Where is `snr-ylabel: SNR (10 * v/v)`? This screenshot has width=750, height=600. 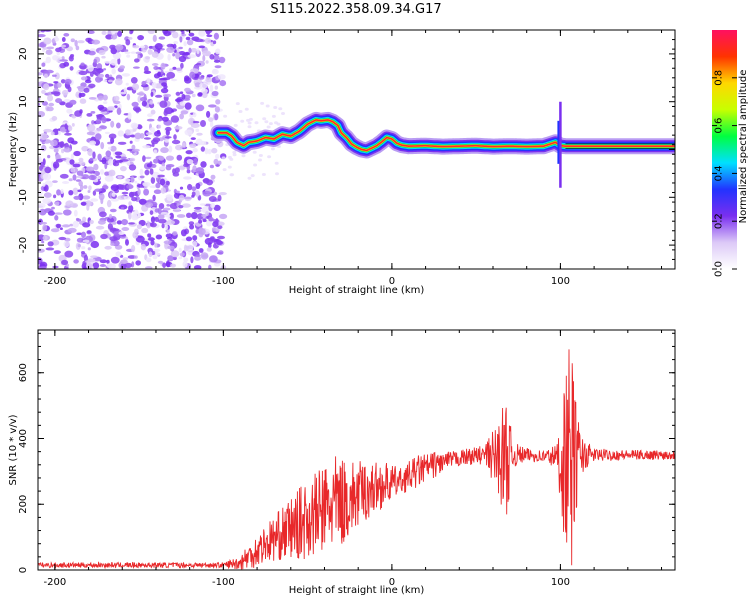
snr-ylabel: SNR (10 * v/v) is located at coordinates (13, 449).